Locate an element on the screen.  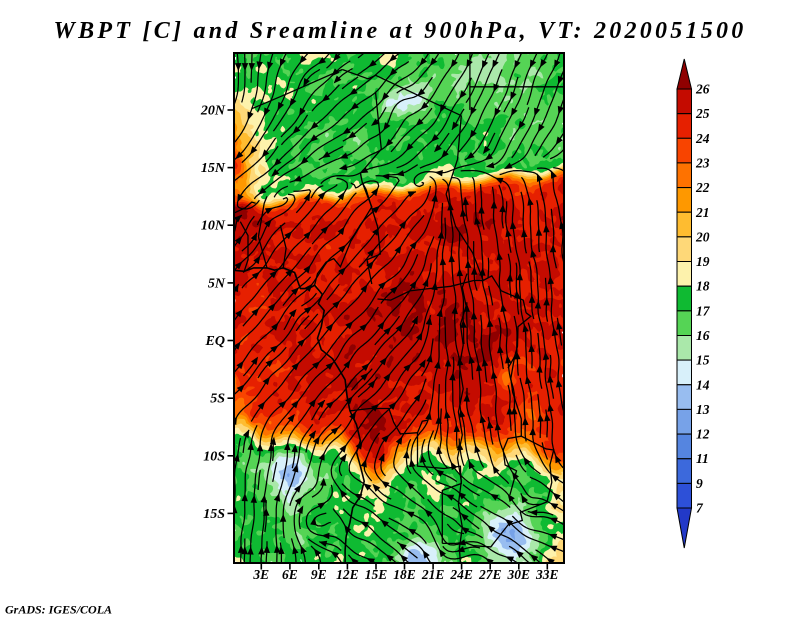
svg-text: 21 is located at coordinates (702, 212).